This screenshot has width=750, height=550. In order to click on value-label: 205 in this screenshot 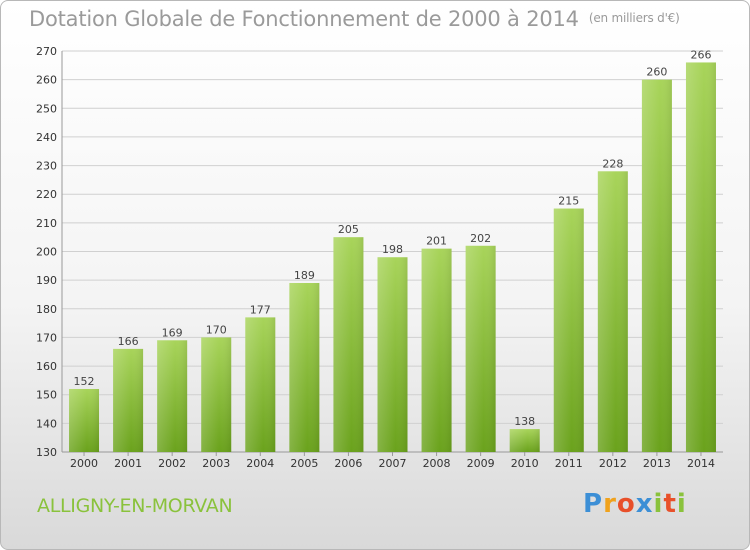, I will do `click(348, 229)`.